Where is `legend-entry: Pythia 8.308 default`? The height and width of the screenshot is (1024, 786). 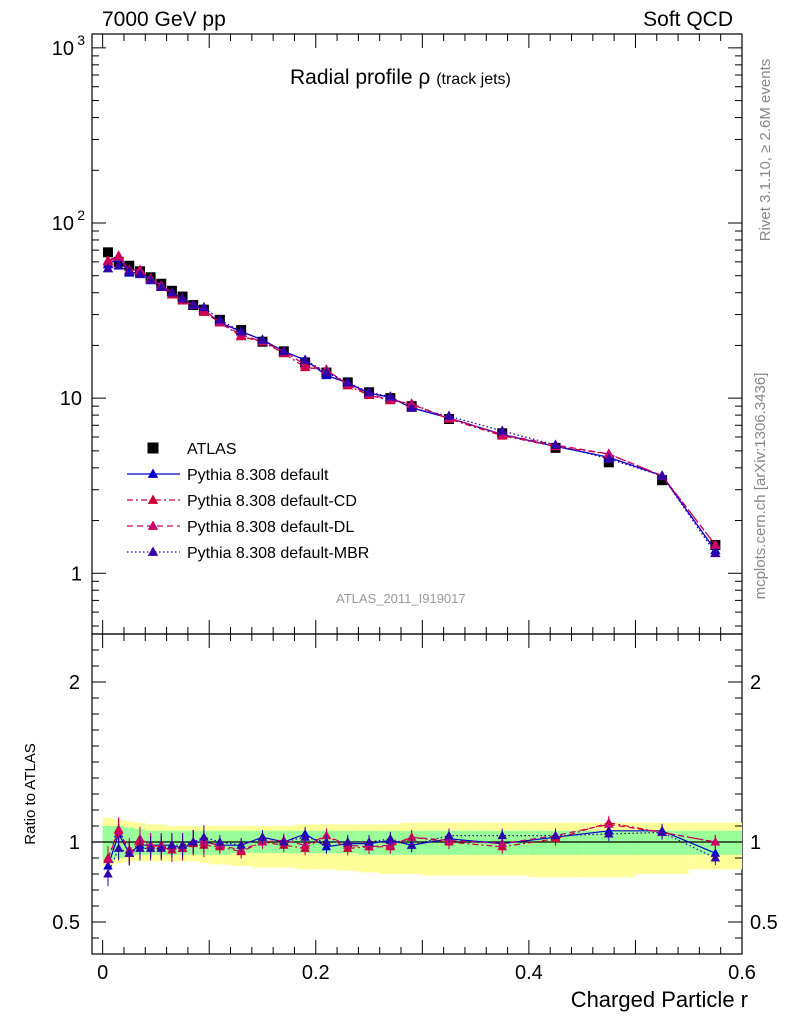
legend-entry: Pythia 8.308 default is located at coordinates (228, 475).